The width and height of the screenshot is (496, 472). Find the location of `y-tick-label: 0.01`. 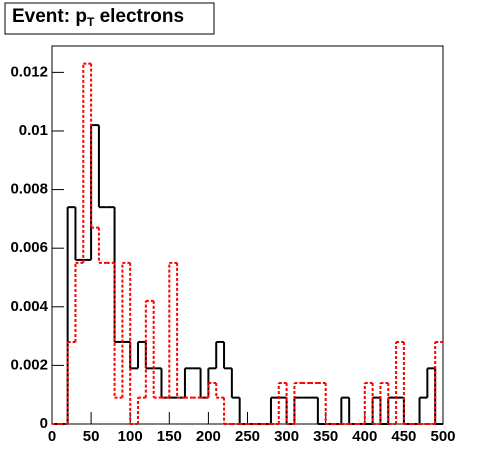

y-tick-label: 0.01 is located at coordinates (33, 130).